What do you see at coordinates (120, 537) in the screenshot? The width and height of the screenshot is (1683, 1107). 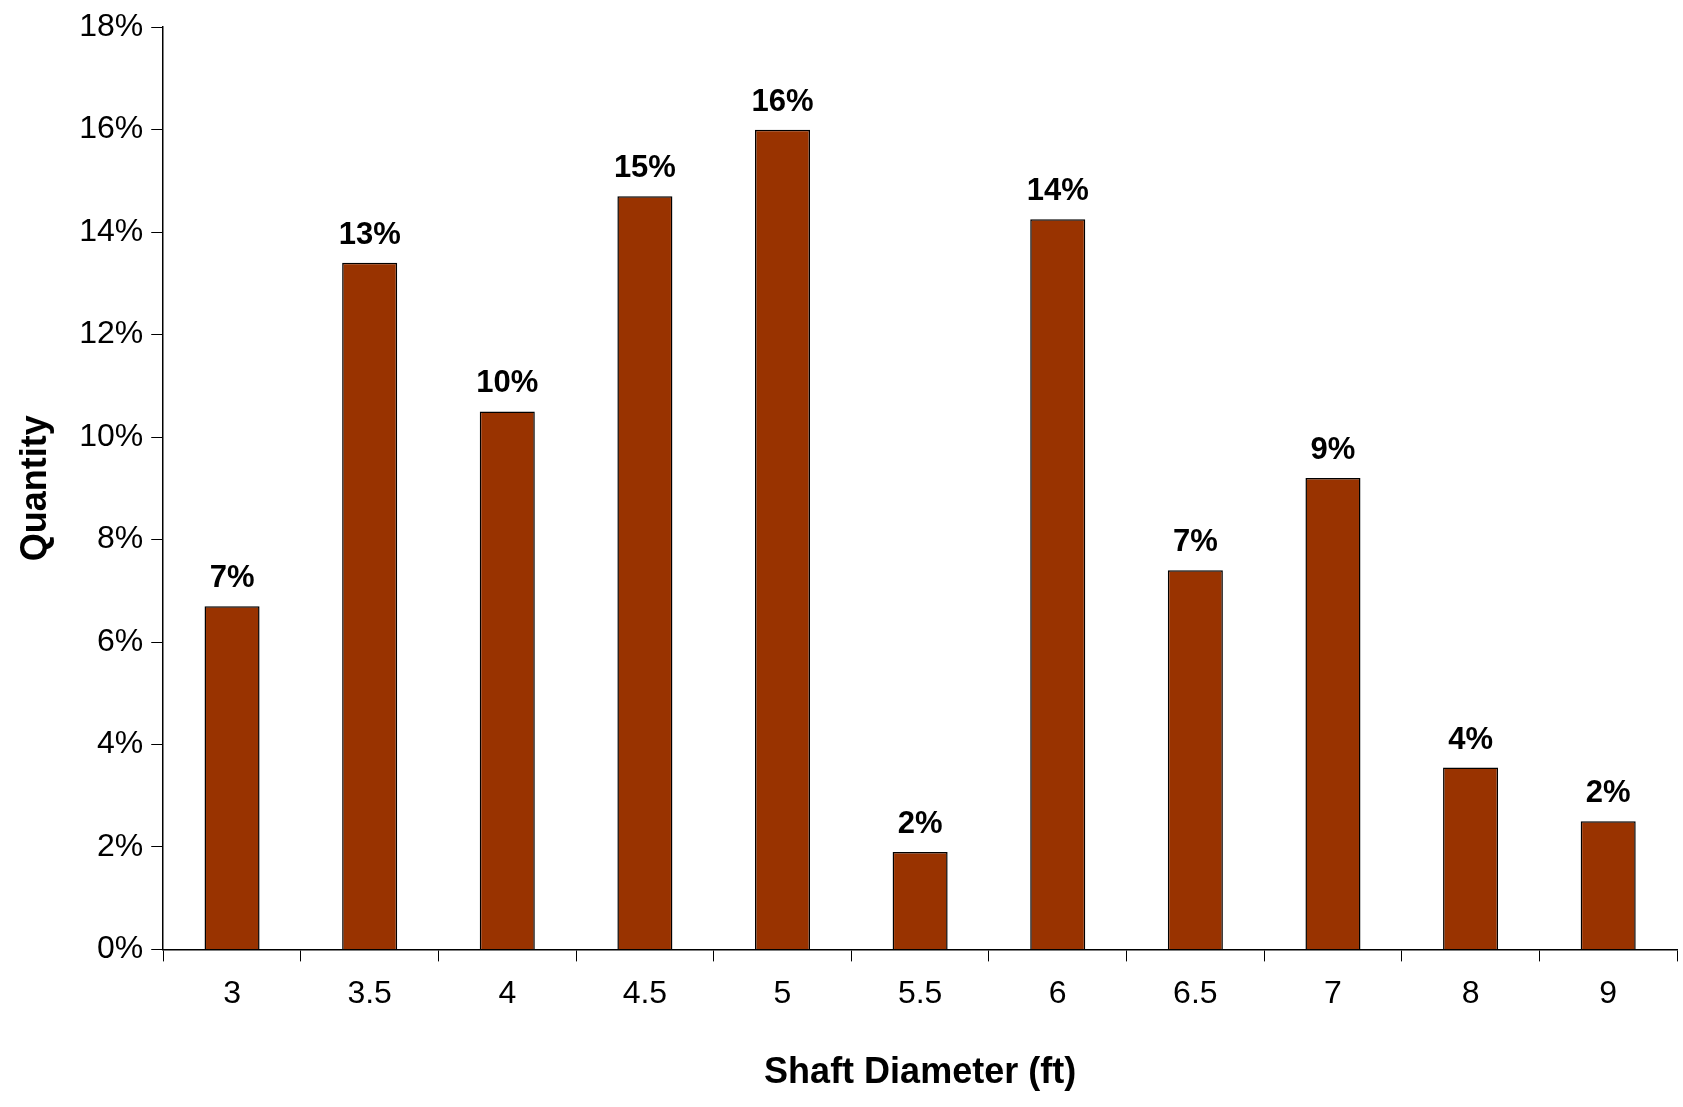 I see `y-tick-label: 8%` at bounding box center [120, 537].